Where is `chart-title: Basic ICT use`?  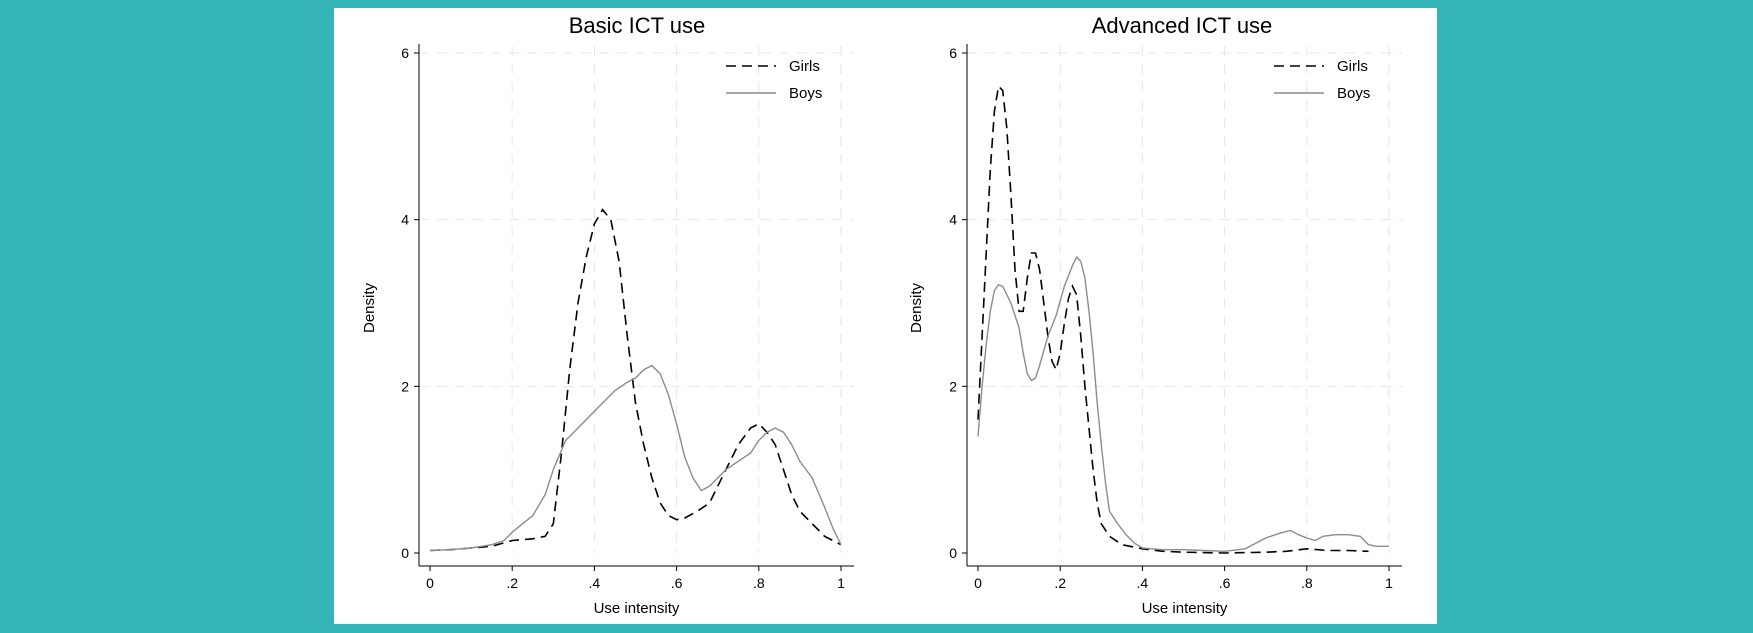 chart-title: Basic ICT use is located at coordinates (637, 25).